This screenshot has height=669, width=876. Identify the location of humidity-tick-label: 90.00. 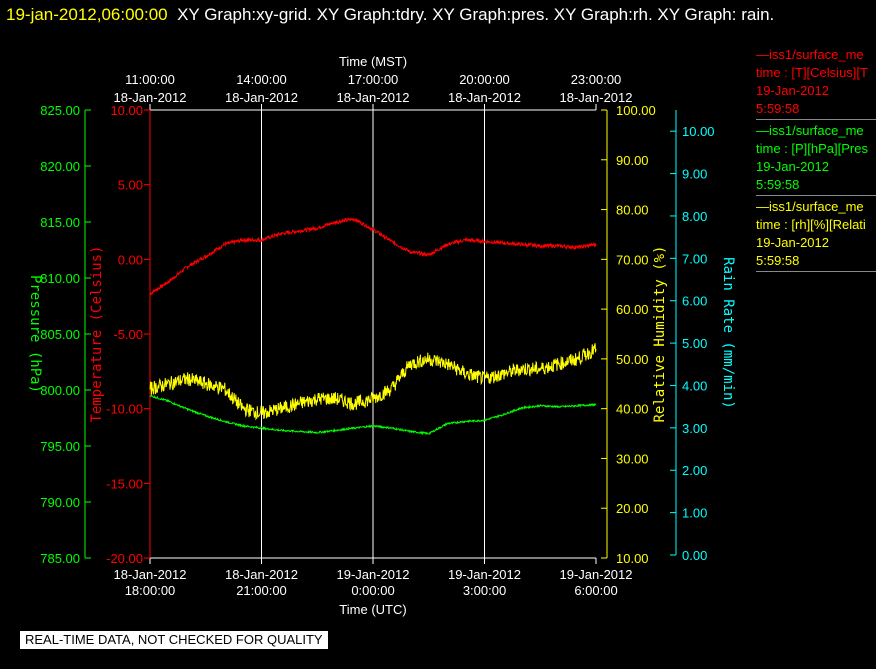
(632, 160).